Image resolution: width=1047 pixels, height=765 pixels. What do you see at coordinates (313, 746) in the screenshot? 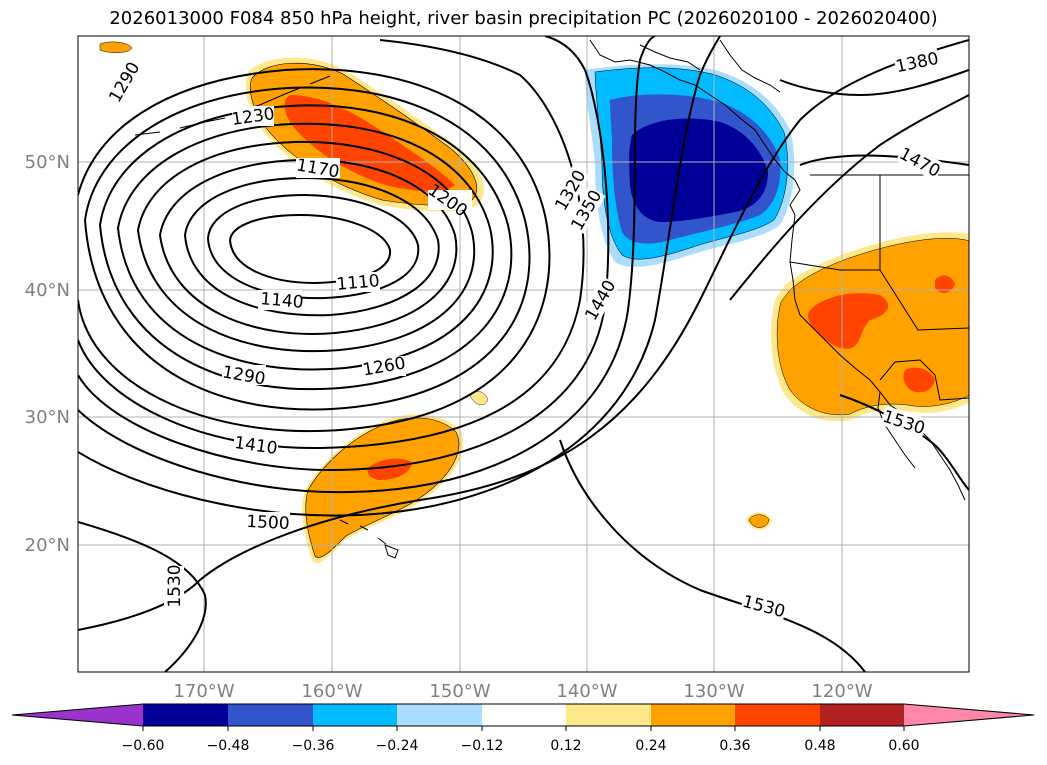
I see `colorbar-tick: −0.36` at bounding box center [313, 746].